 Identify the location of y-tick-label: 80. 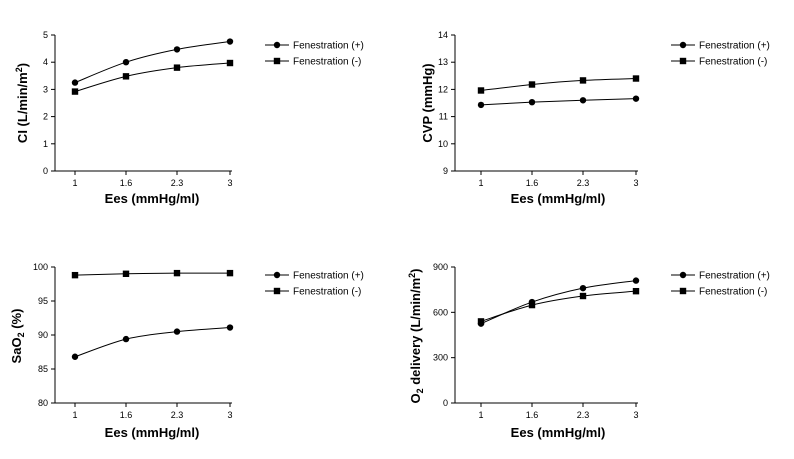
(43, 403).